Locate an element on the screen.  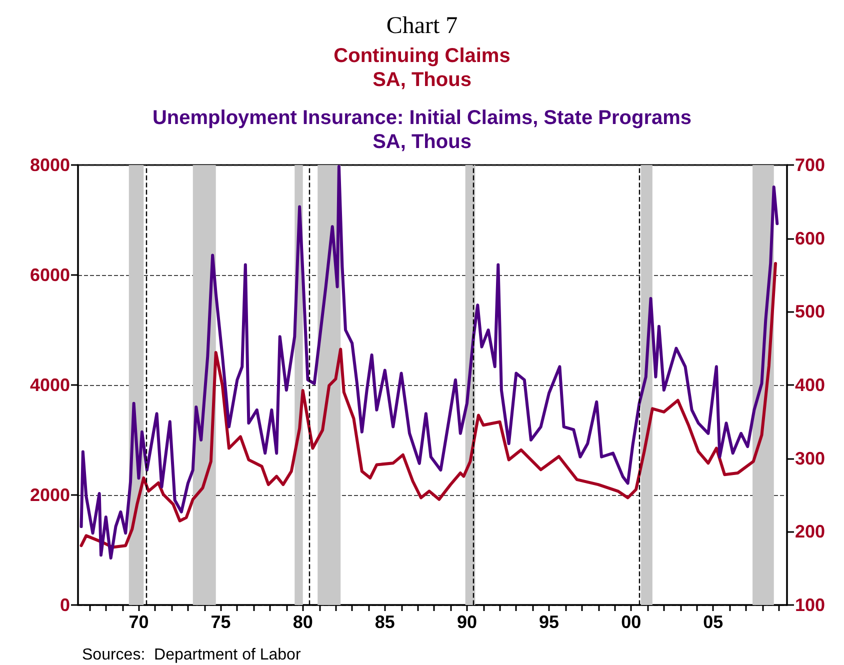
x-tick-label: 70 is located at coordinates (138, 622).